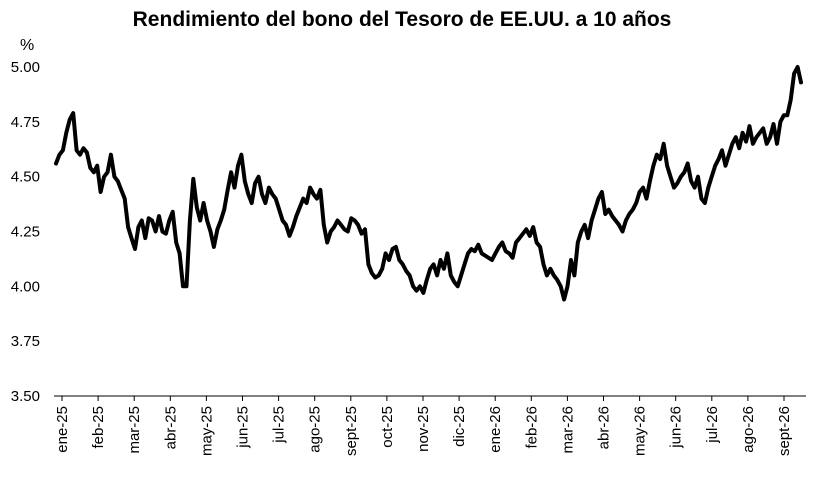  Describe the element at coordinates (279, 425) in the screenshot. I see `x-tick-label: jul-25` at that location.